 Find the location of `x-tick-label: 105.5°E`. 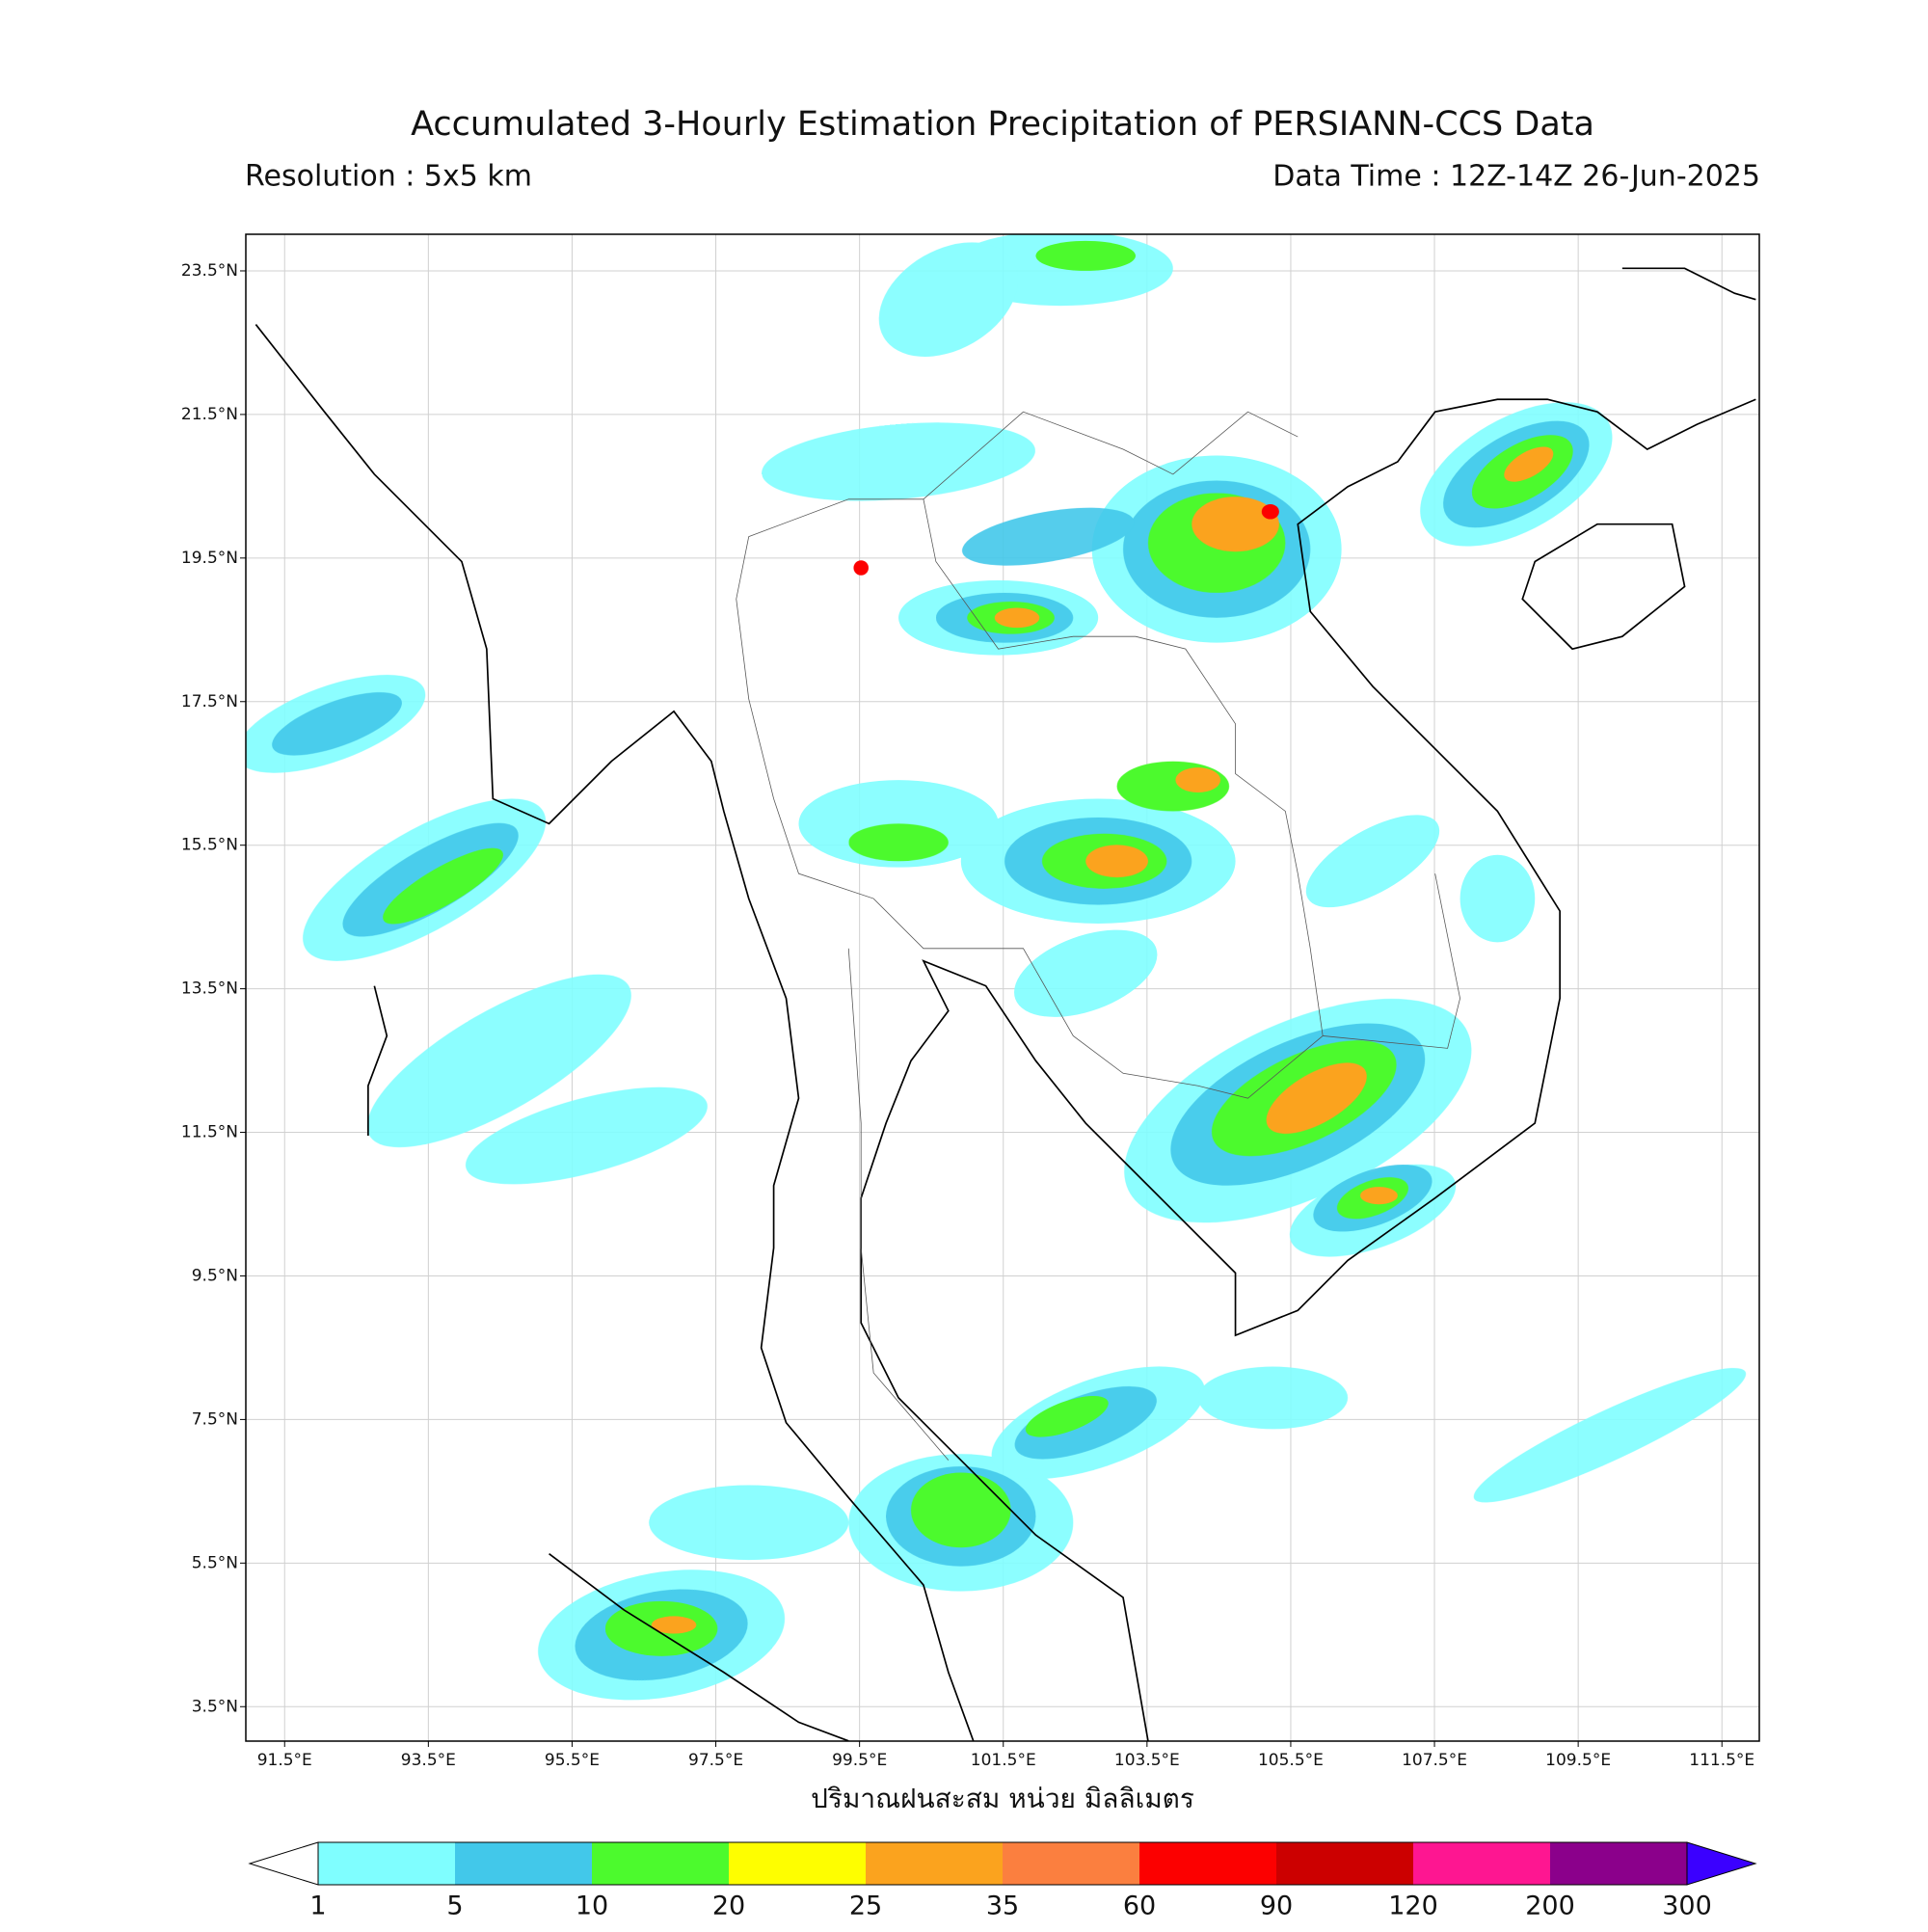

x-tick-label: 105.5°E is located at coordinates (1291, 1761).